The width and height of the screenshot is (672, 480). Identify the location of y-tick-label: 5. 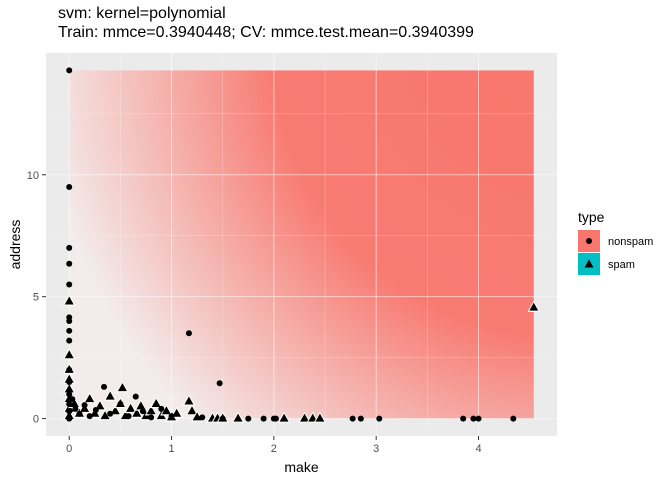
(36, 298).